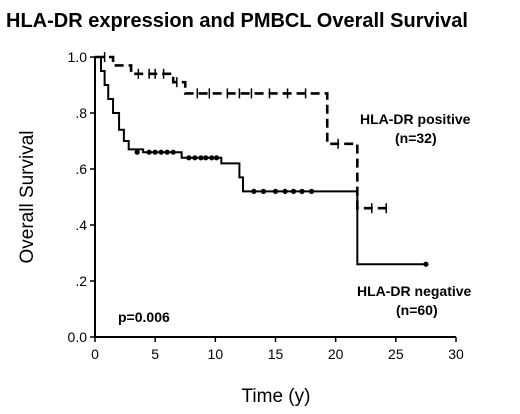 Image resolution: width=520 pixels, height=414 pixels. What do you see at coordinates (276, 396) in the screenshot?
I see `x-axis-label: Time (y)` at bounding box center [276, 396].